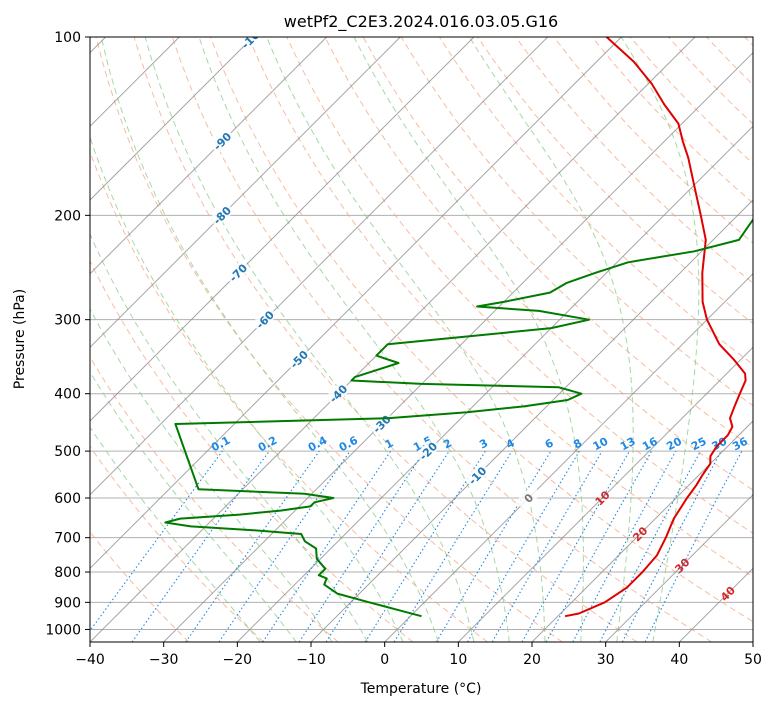  Describe the element at coordinates (740, 444) in the screenshot. I see `mixing-ratio-label: 36` at that location.